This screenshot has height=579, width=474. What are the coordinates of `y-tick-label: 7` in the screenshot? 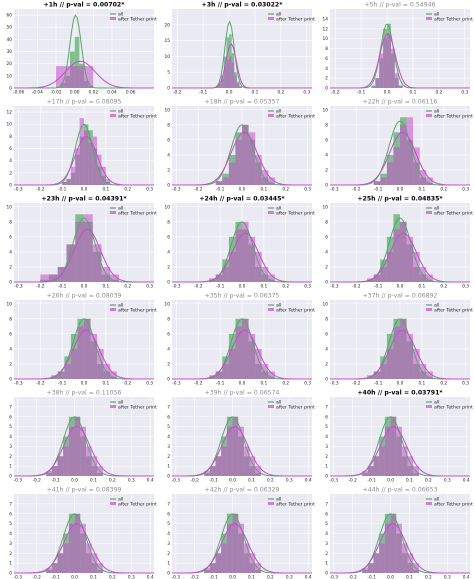 It's located at (10, 504).